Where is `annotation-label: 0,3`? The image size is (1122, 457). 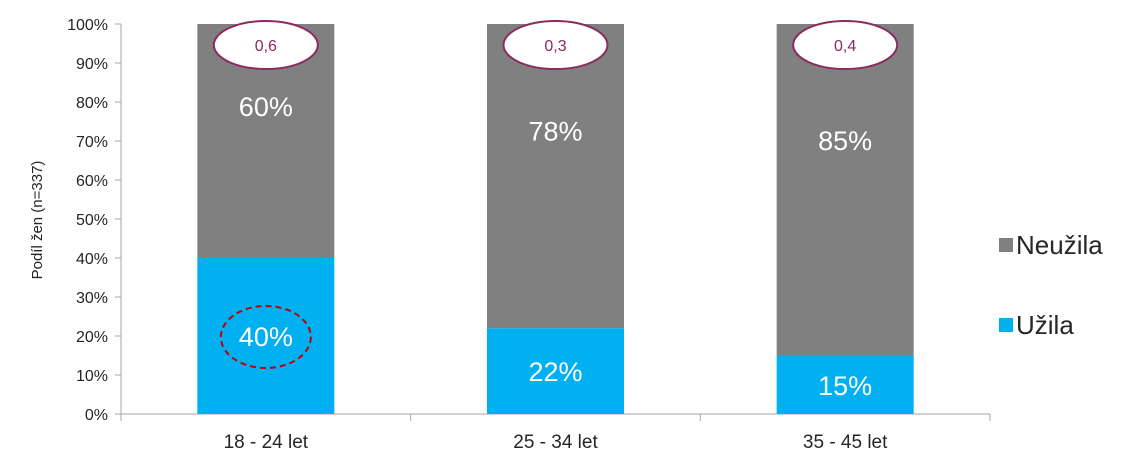
annotation-label: 0,3 is located at coordinates (555, 46).